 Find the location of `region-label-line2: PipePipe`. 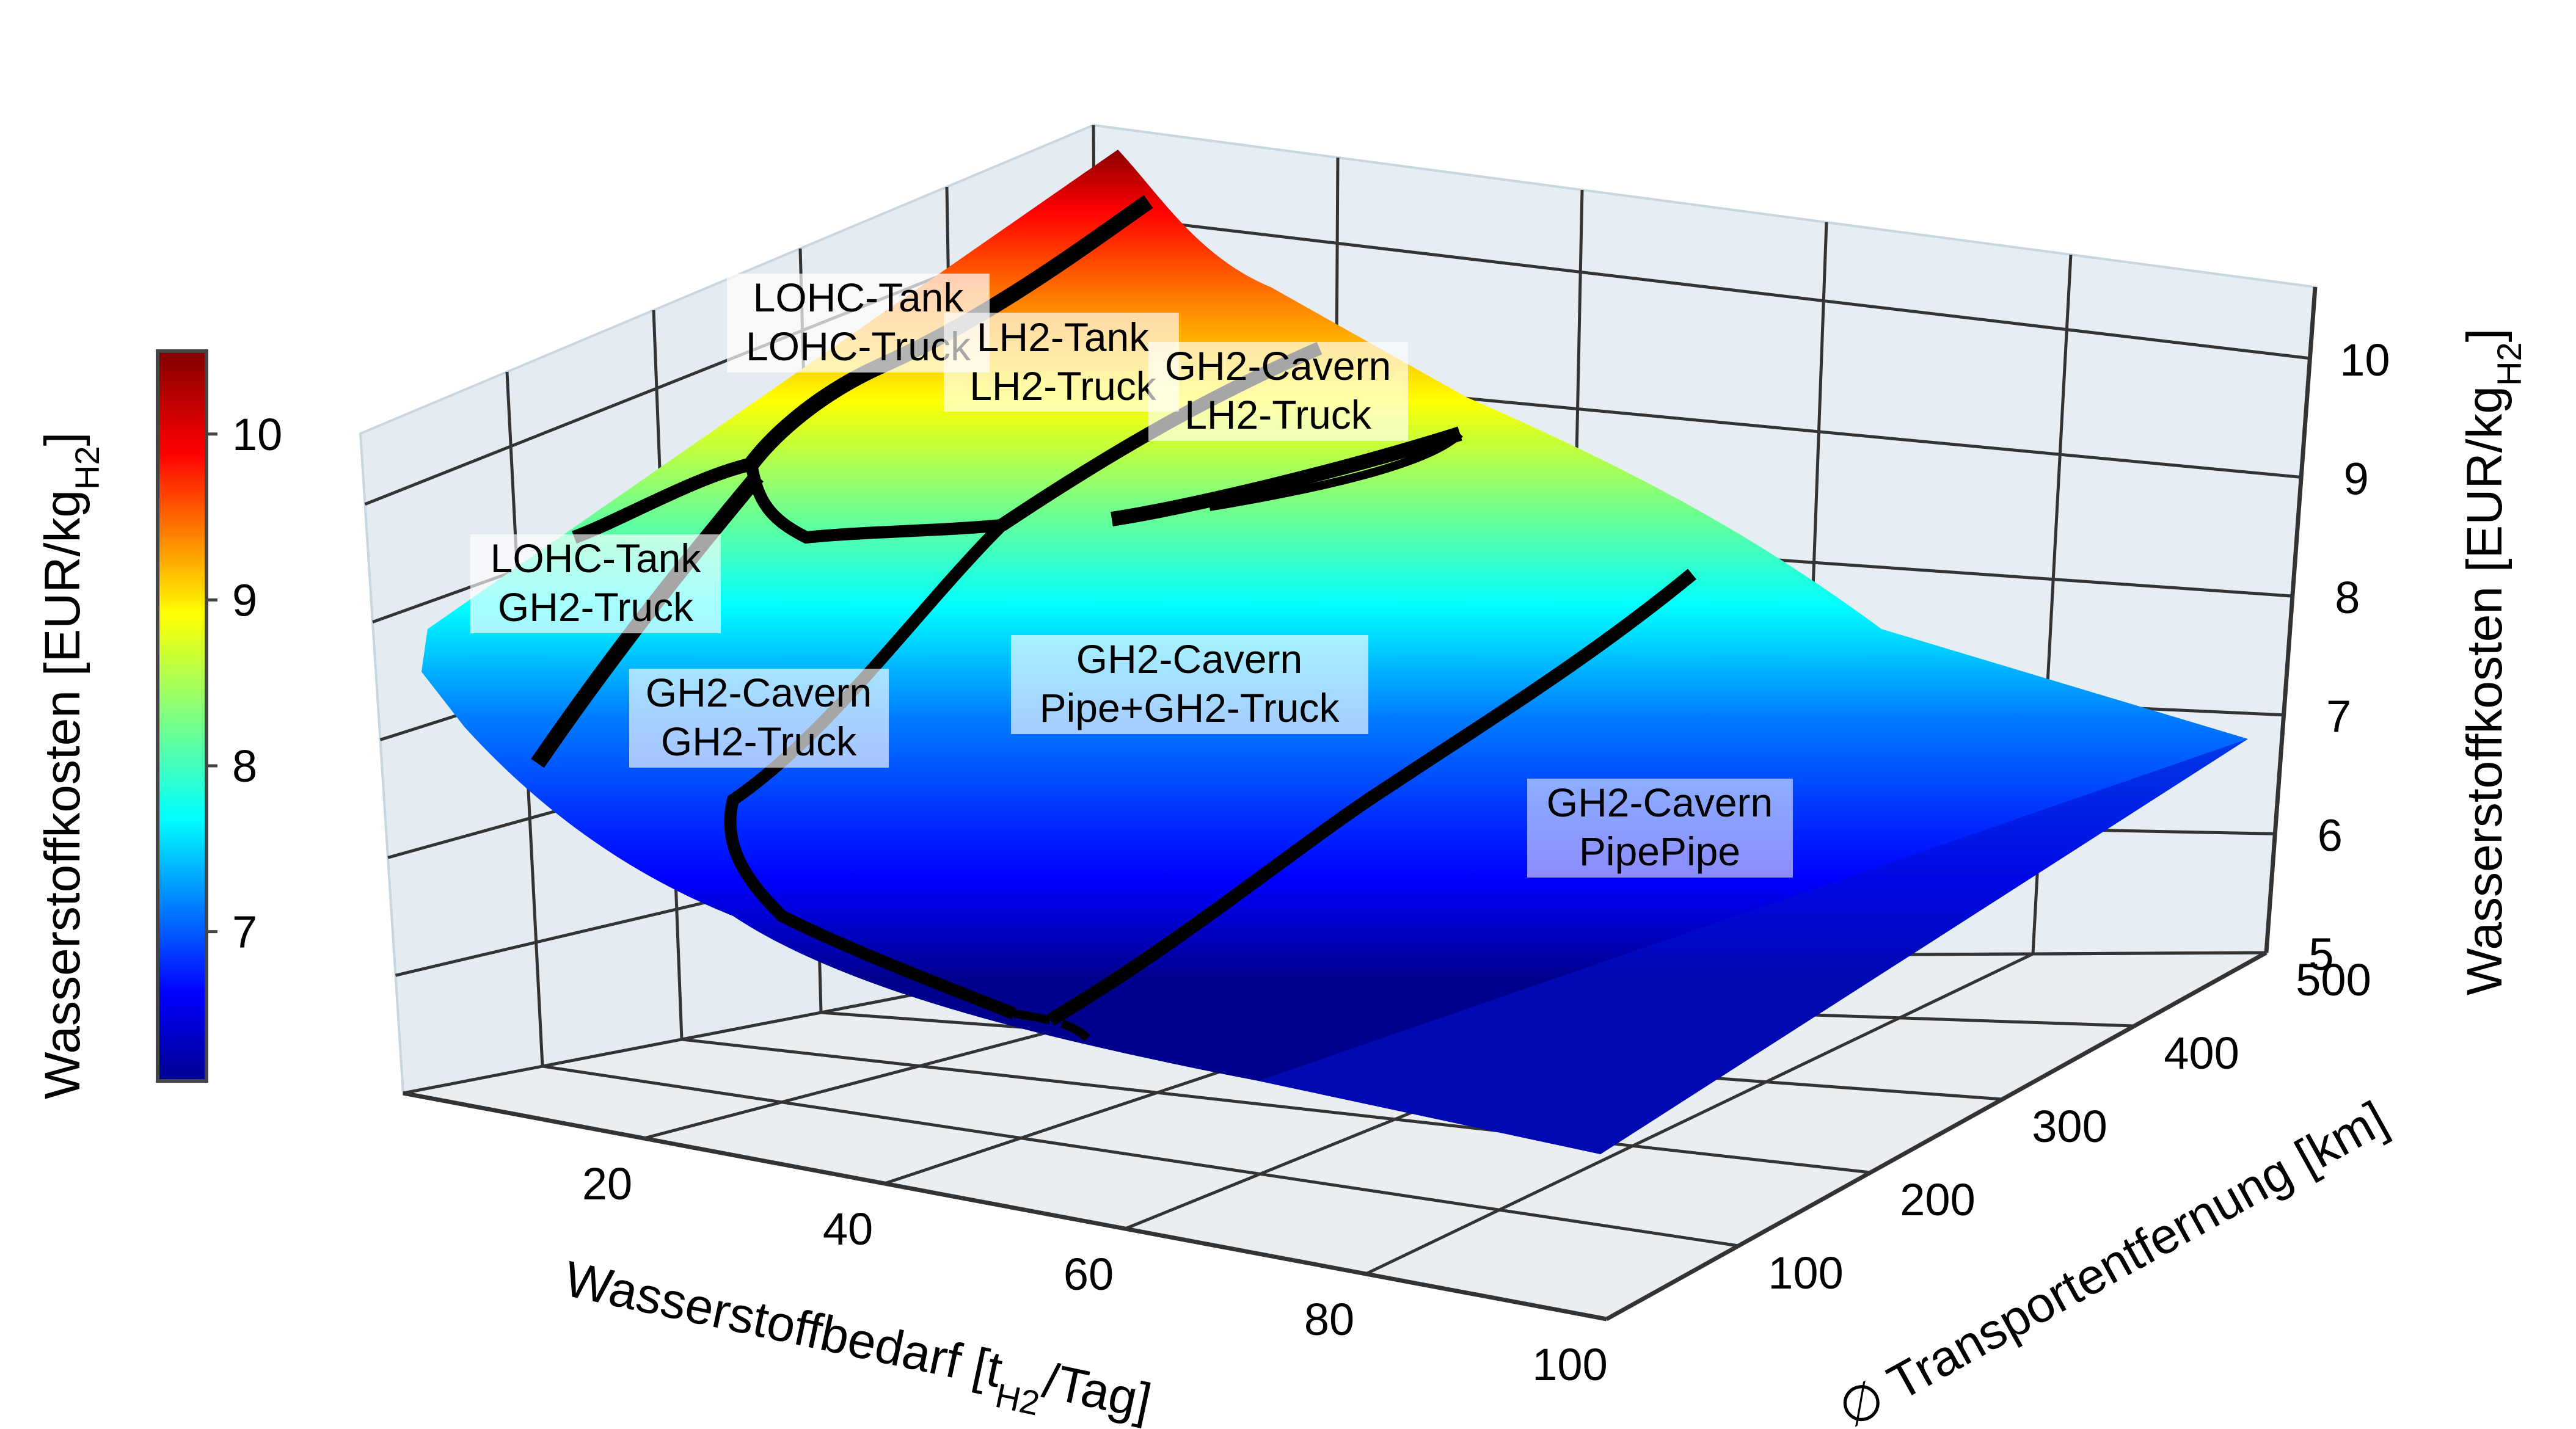

region-label-line2: PipePipe is located at coordinates (1659, 852).